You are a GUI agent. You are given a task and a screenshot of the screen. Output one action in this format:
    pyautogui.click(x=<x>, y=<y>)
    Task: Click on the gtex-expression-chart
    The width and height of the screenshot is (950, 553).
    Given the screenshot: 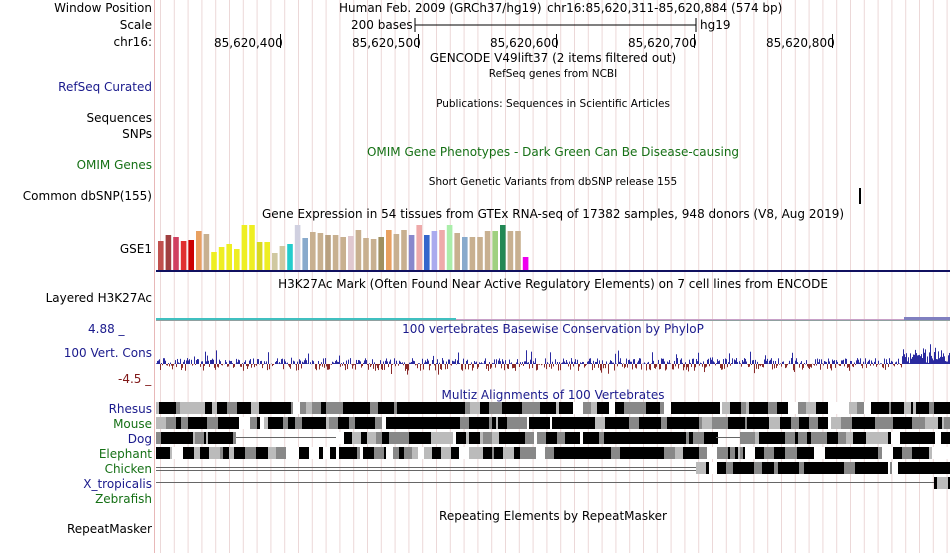 What is the action you would take?
    pyautogui.click(x=346, y=246)
    